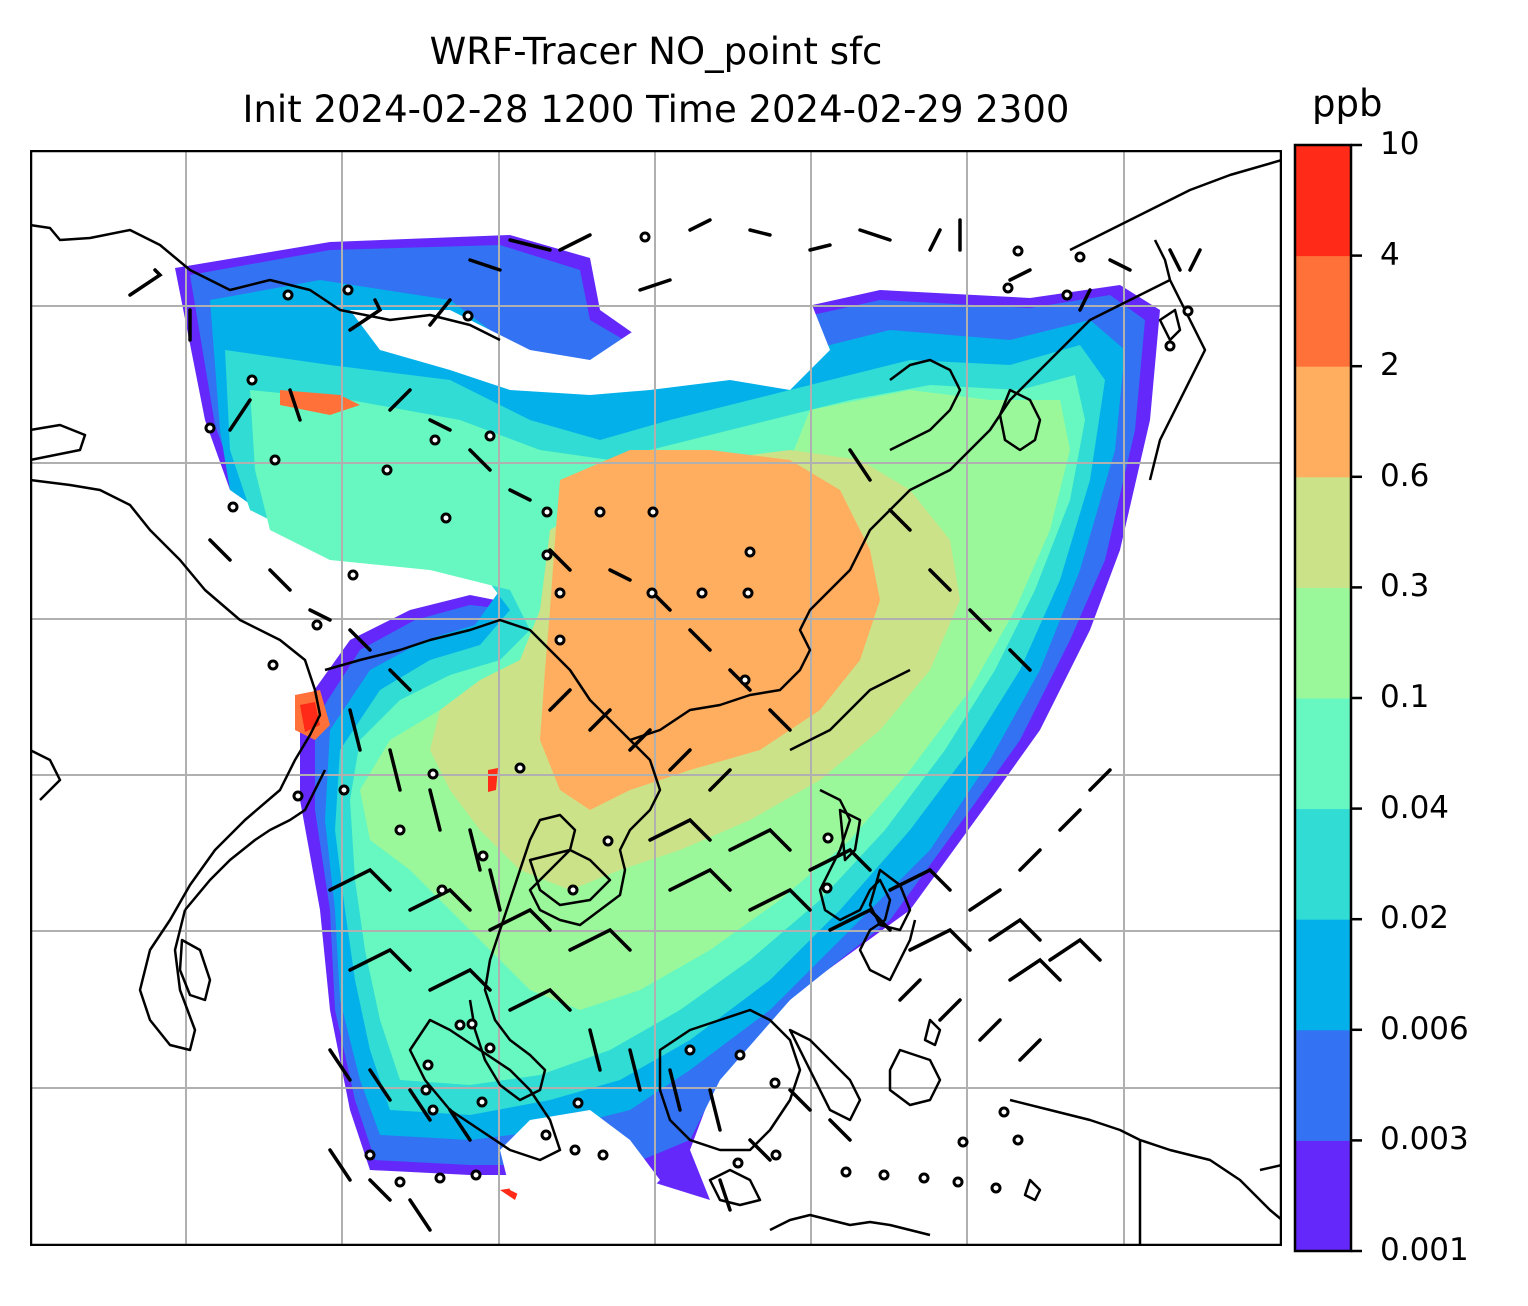  Describe the element at coordinates (1415, 807) in the screenshot. I see `colorbar-tick-label: 0.04` at that location.